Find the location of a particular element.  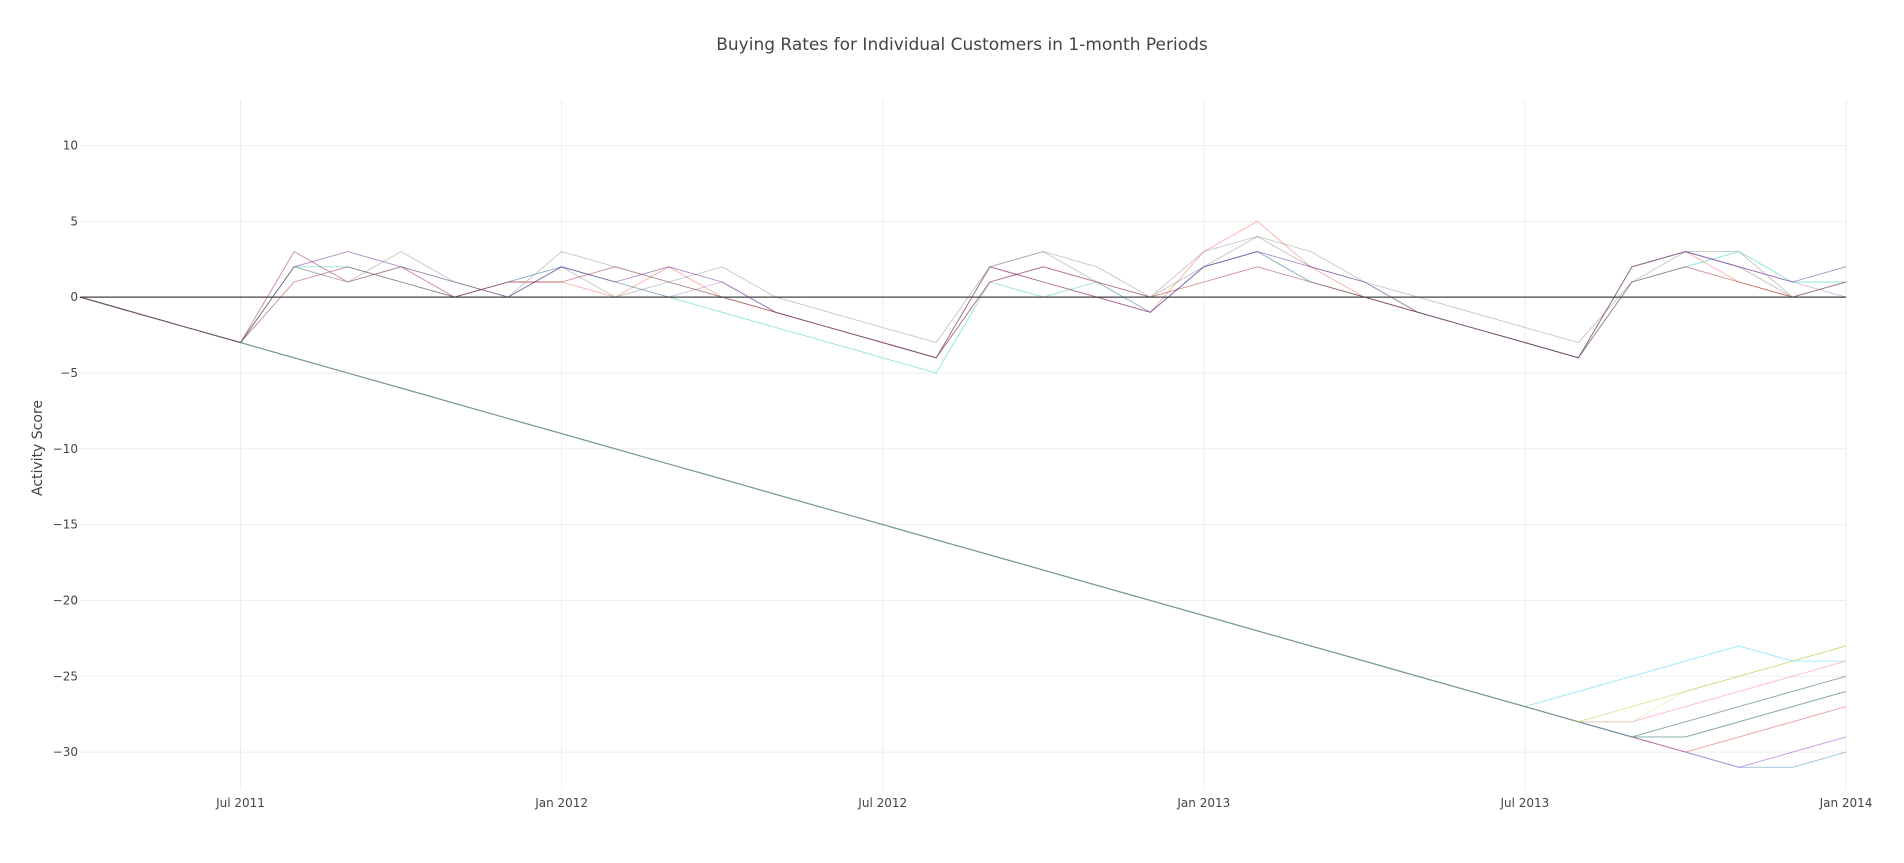

y-tick-label: −30 is located at coordinates (65, 752).